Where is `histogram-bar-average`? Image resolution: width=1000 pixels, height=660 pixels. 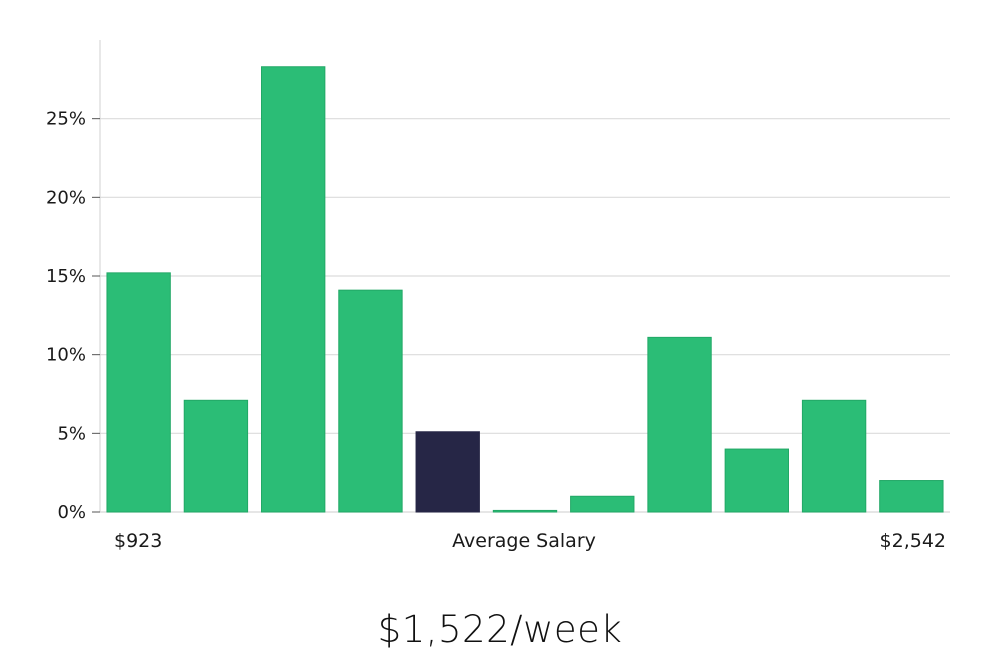
histogram-bar-average is located at coordinates (447, 472).